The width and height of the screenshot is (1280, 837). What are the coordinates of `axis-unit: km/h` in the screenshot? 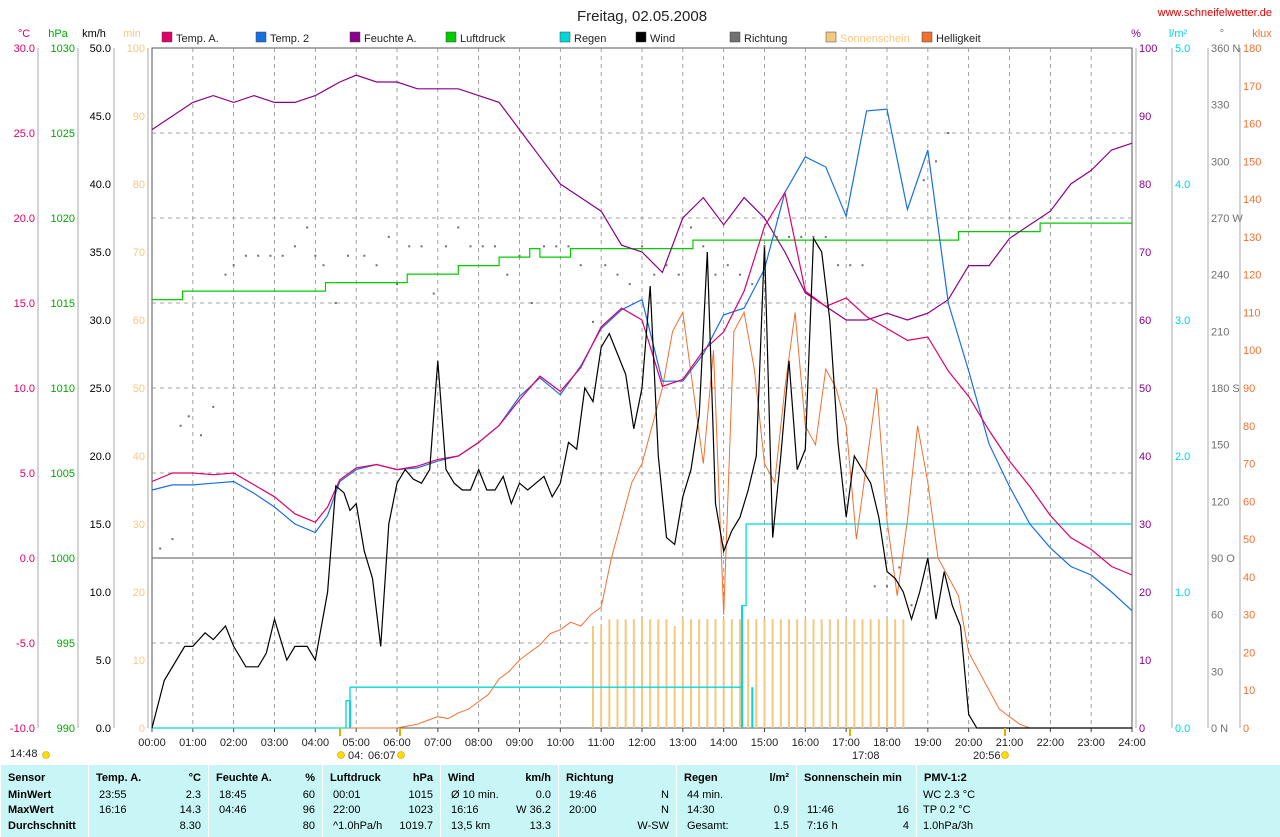 It's located at (94, 34).